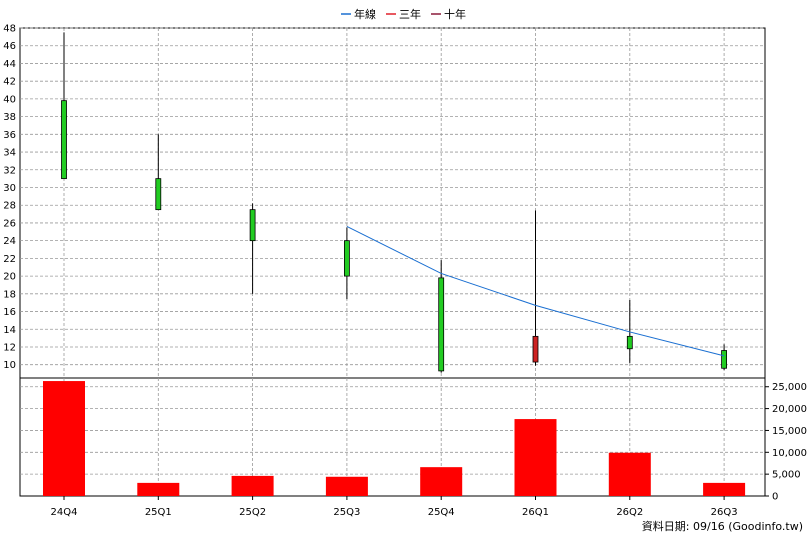 This screenshot has height=540, width=808. Describe the element at coordinates (9, 64) in the screenshot. I see `price-tick-label: 44` at that location.